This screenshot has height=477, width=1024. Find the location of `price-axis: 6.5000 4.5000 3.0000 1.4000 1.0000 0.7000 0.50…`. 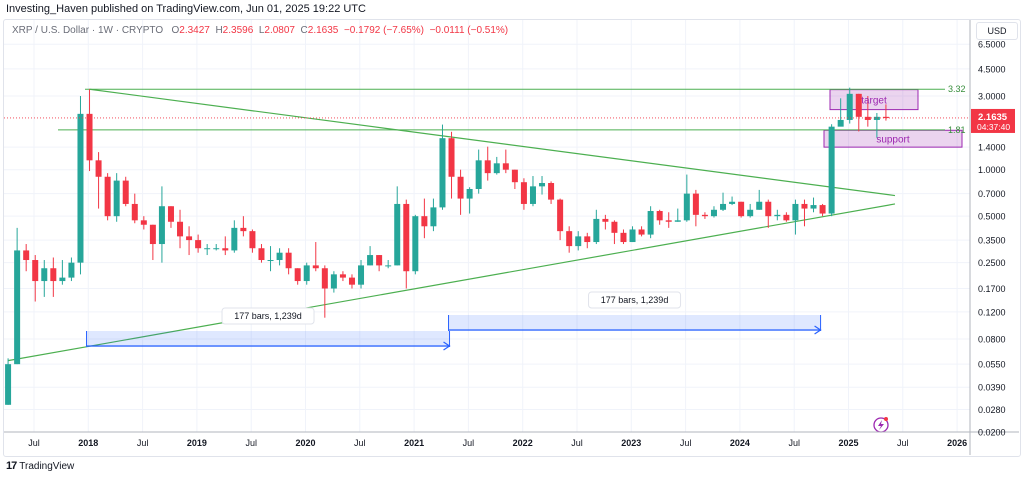

price-axis: 6.5000 4.5000 3.0000 1.4000 1.0000 0.7000 0.50… is located at coordinates (992, 239).